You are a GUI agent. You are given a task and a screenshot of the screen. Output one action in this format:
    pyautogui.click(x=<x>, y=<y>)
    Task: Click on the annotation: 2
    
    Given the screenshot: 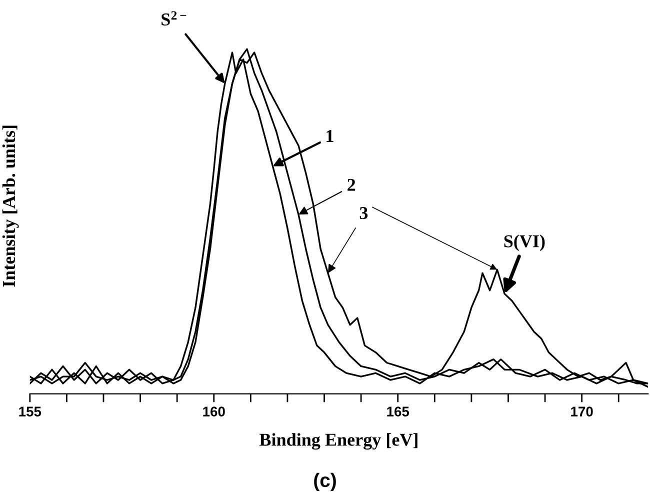 What is the action you would take?
    pyautogui.click(x=352, y=184)
    